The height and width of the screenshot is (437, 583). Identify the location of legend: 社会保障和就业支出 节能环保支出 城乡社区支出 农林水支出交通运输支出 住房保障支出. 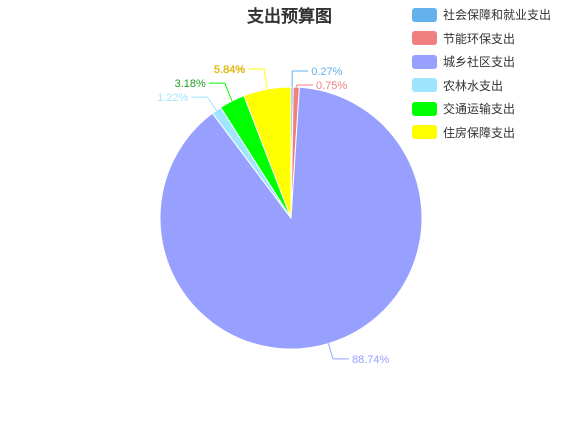
(481, 73).